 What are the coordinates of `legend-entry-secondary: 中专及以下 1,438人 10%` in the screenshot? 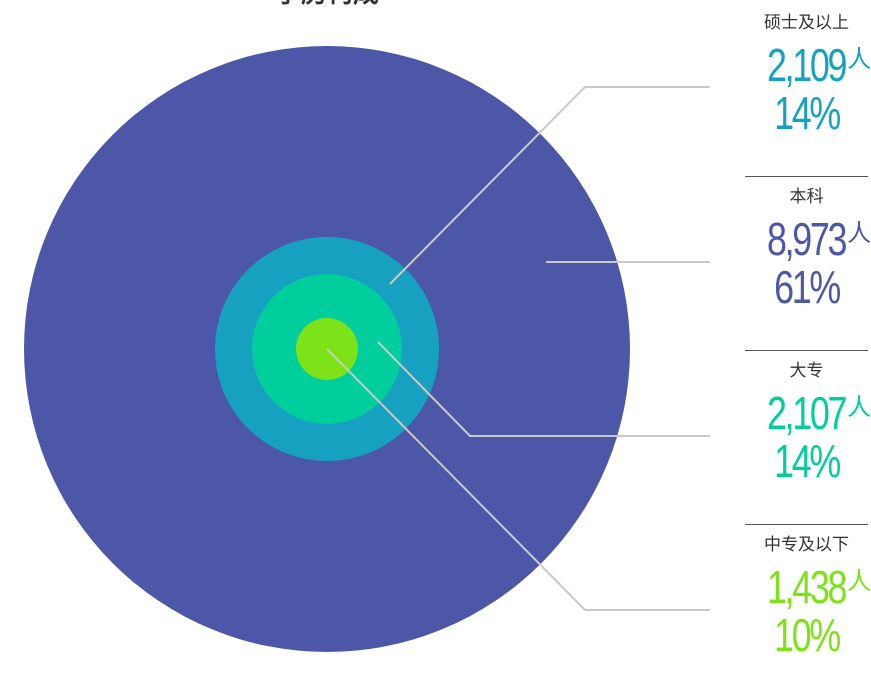 It's located at (808, 599).